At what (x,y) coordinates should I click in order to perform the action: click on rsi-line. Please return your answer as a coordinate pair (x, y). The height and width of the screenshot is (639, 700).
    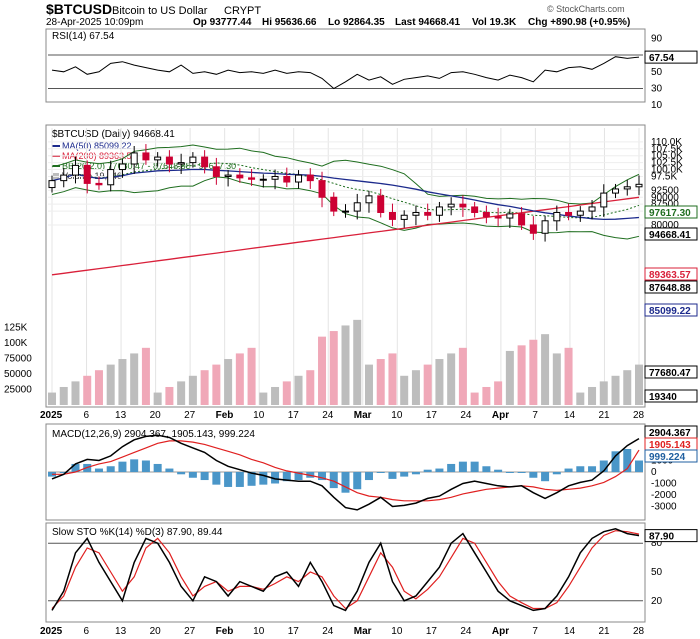
    Looking at the image, I should click on (345, 73).